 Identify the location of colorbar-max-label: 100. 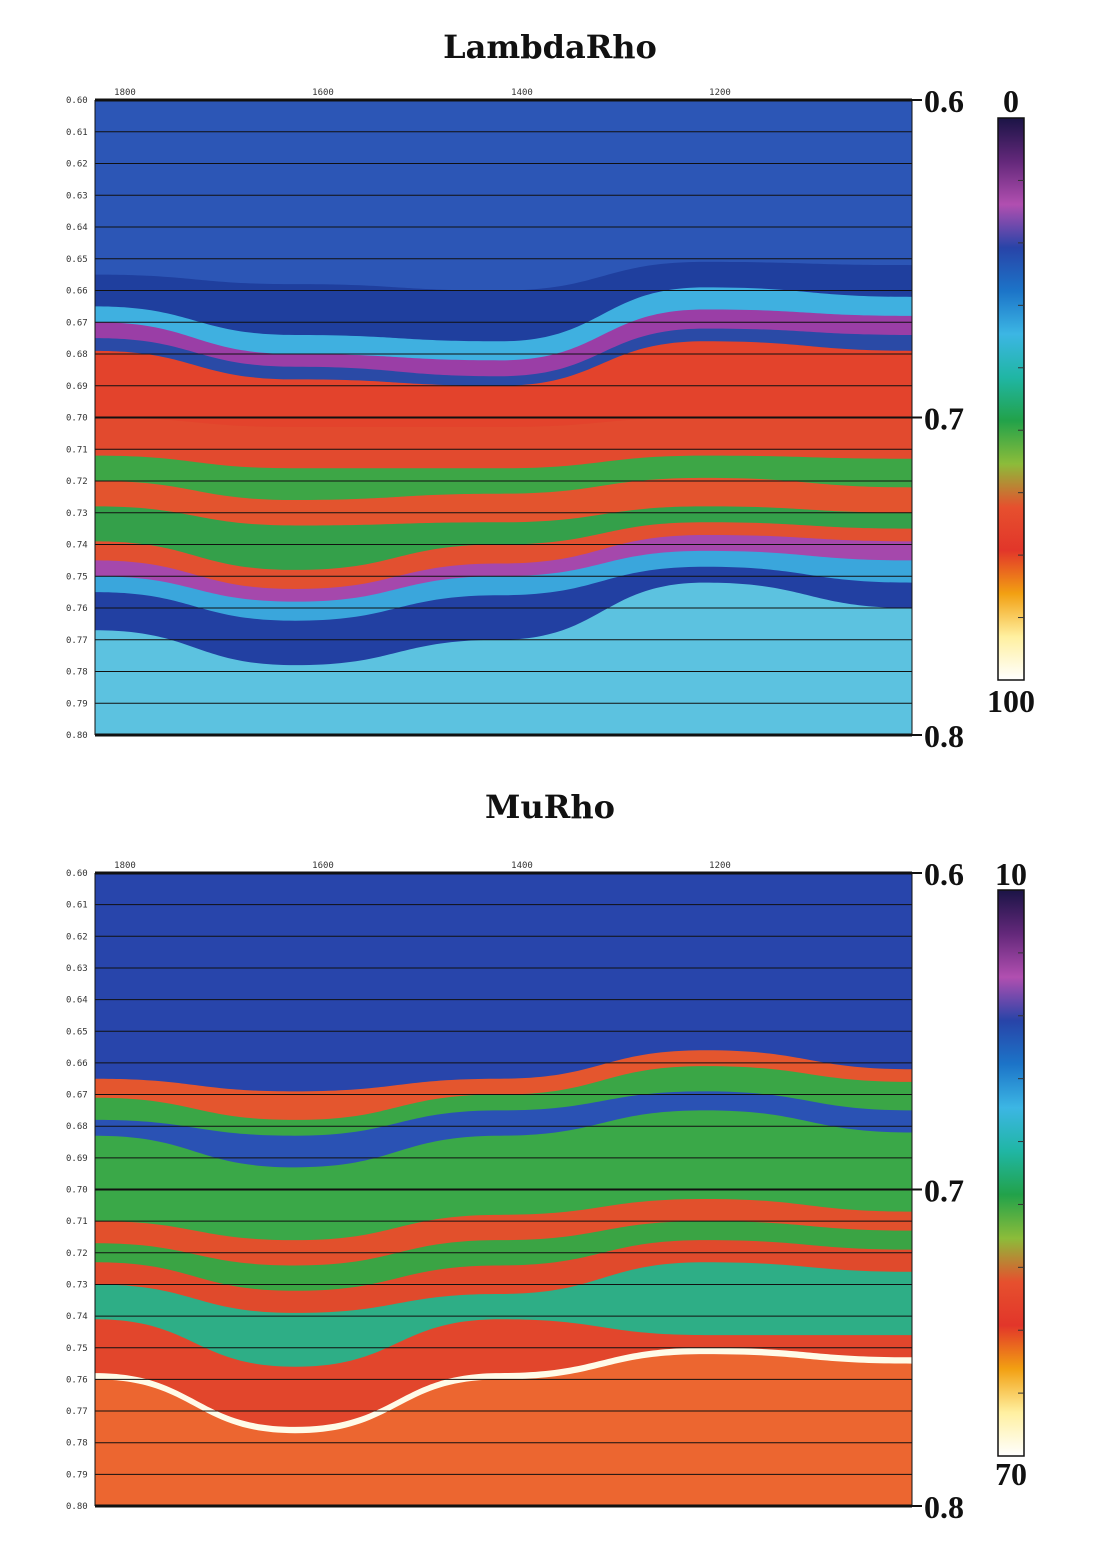
(1011, 701).